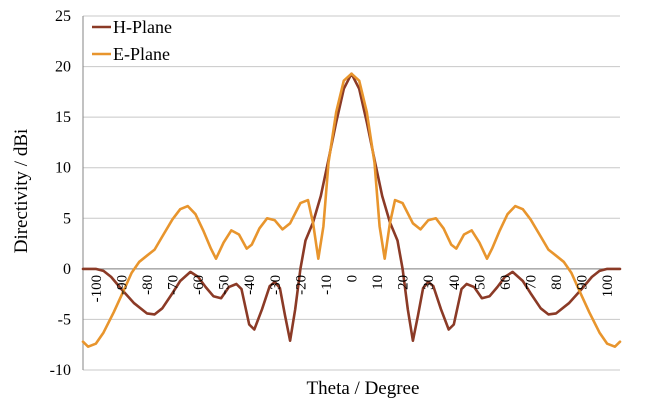 The width and height of the screenshot is (645, 403). I want to click on x-tick-label: 100, so click(608, 286).